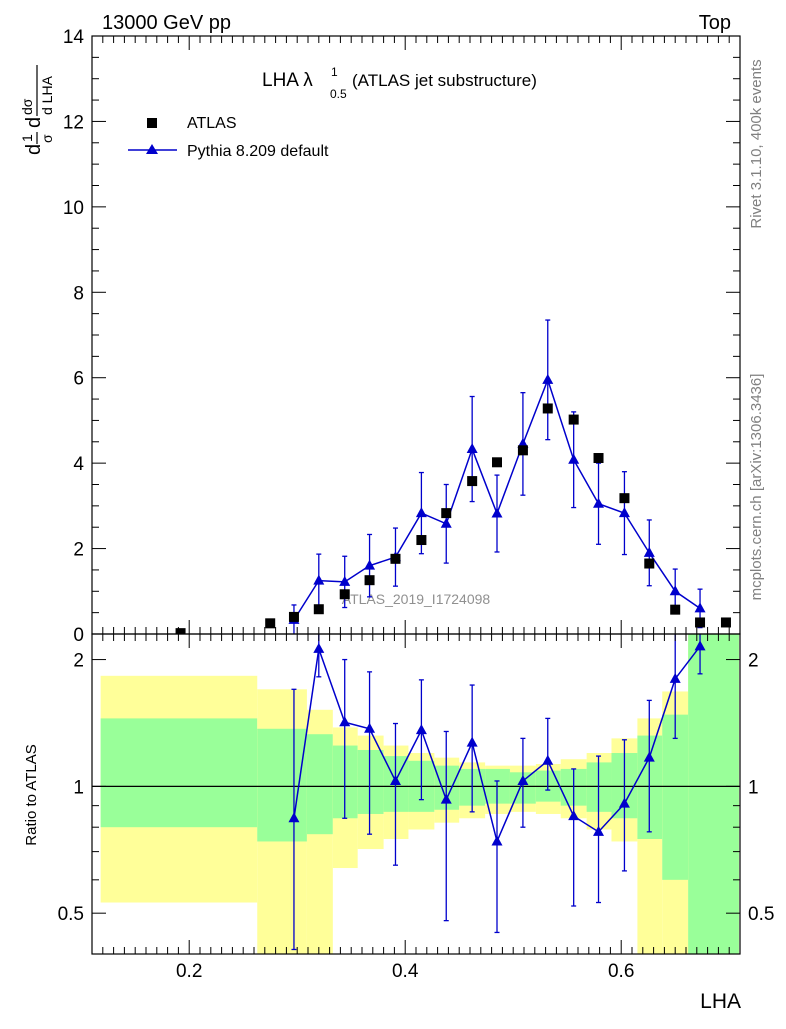 This screenshot has width=786, height=1029. I want to click on svg-text: σ, so click(47, 138).